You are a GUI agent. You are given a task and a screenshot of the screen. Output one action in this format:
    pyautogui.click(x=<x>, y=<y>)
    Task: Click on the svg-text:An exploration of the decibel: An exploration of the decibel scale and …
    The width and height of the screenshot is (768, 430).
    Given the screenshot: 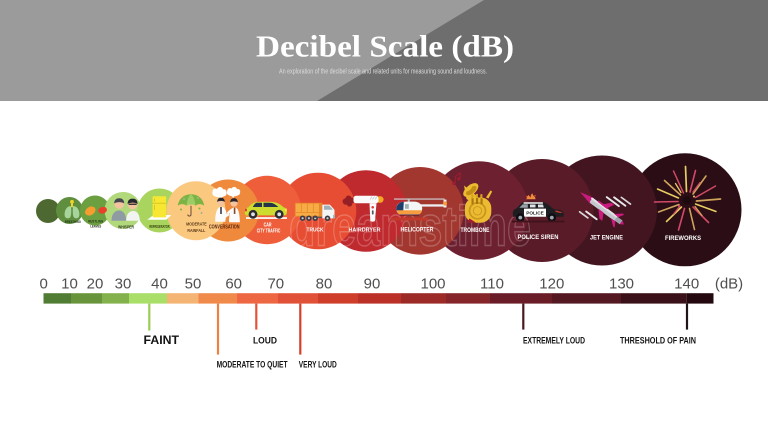 What is the action you would take?
    pyautogui.click(x=383, y=72)
    